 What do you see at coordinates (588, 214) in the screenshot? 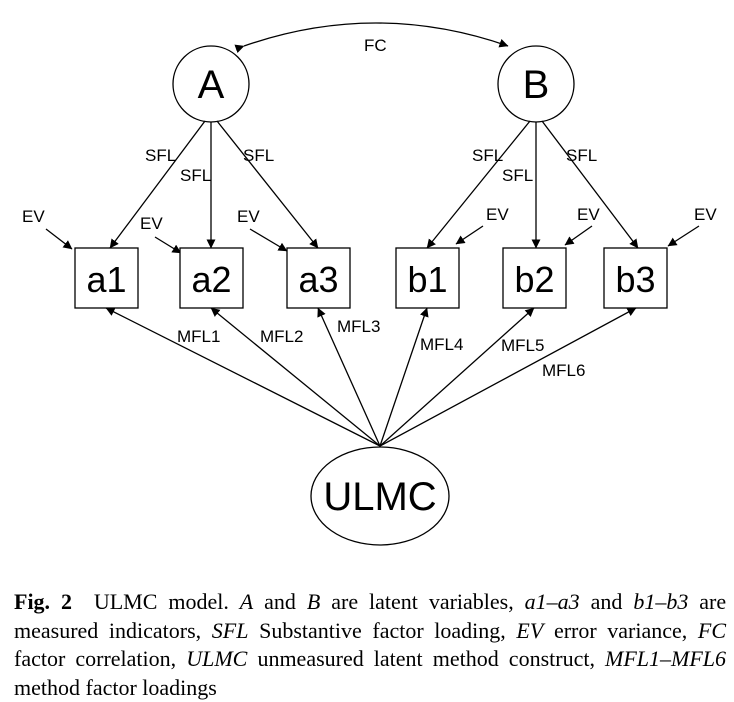
I see `ev-label-b2: EV` at bounding box center [588, 214].